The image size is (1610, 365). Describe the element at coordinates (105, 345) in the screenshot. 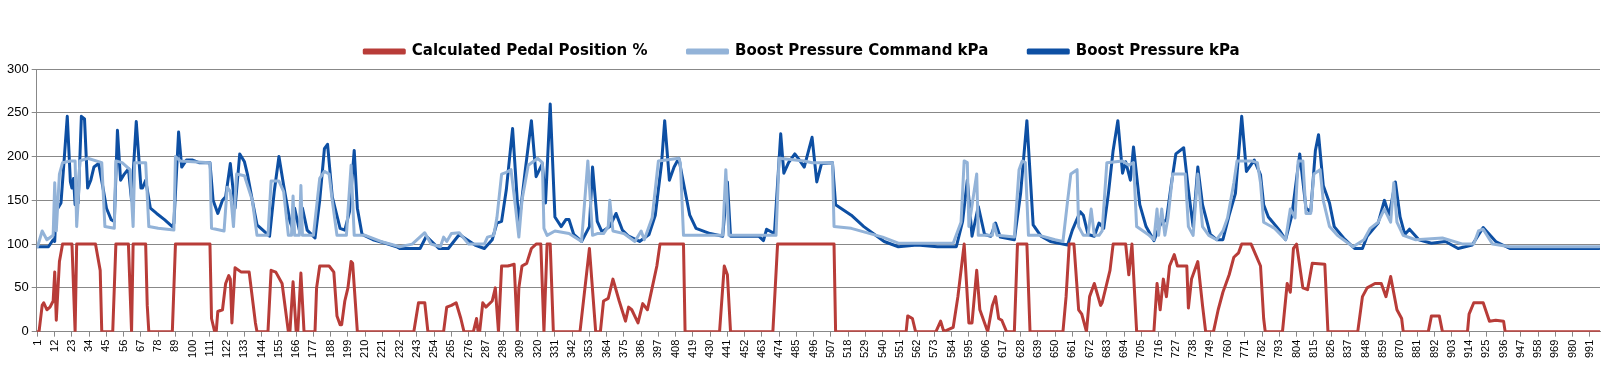

I see `x-tick-label: 45` at that location.